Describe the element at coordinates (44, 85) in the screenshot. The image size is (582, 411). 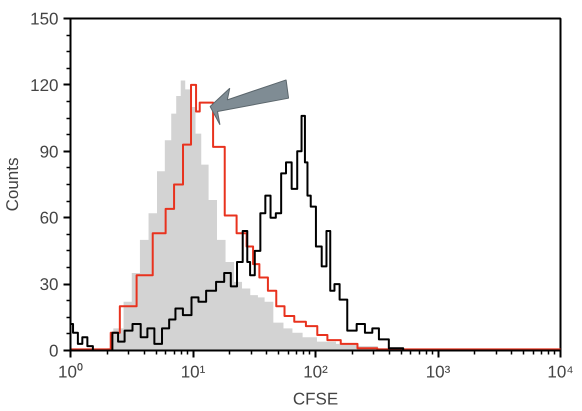
I see `y-tick-label: 120` at that location.